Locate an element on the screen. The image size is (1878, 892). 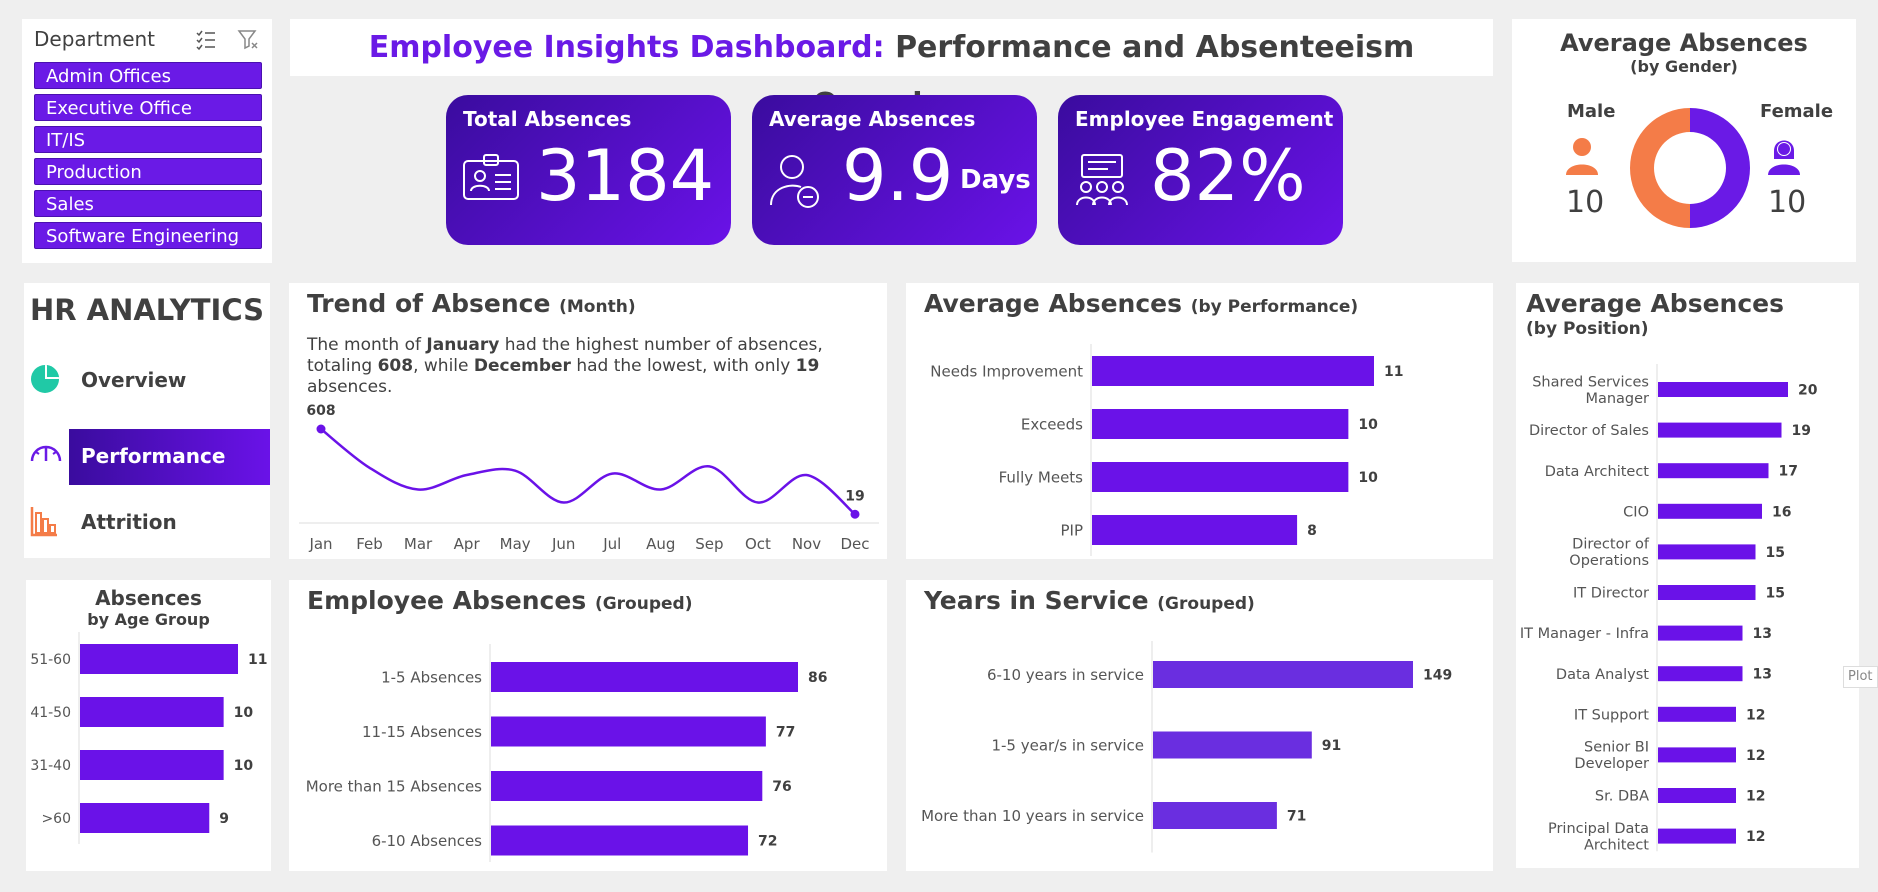
perf-title-sub: (by Performance) is located at coordinates (1274, 307).